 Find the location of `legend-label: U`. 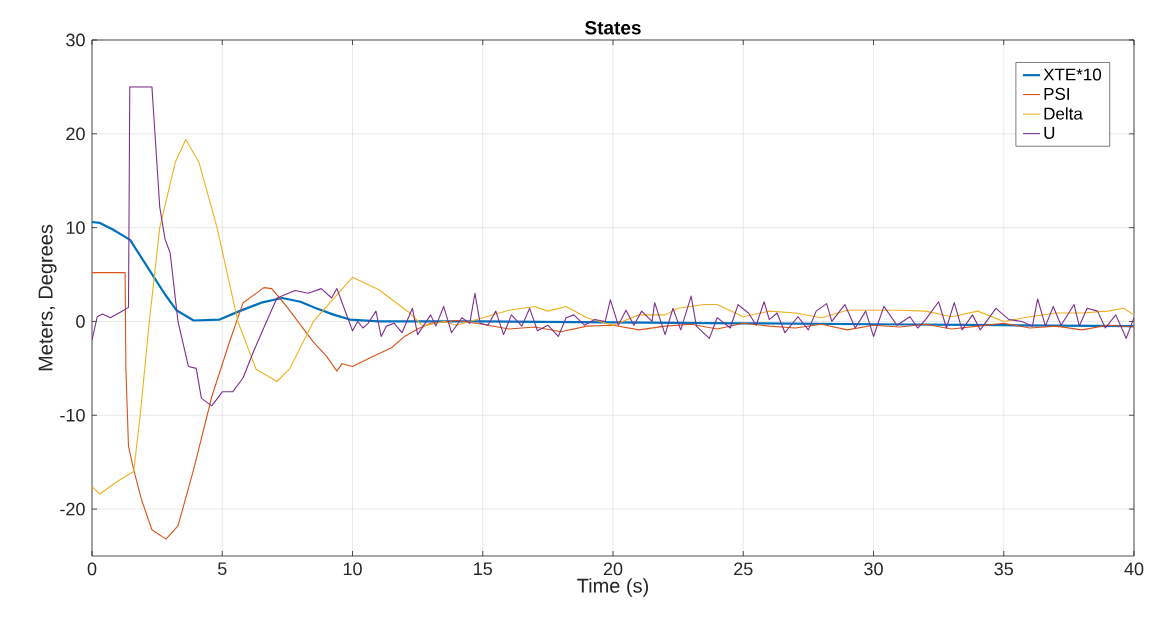

legend-label: U is located at coordinates (1049, 133).